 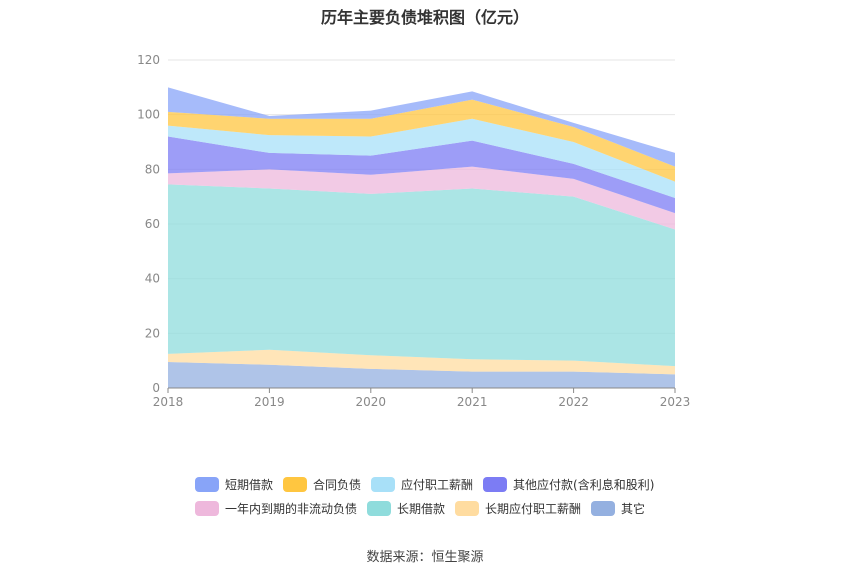 What do you see at coordinates (371, 402) in the screenshot?
I see `x-tick-label: 2020` at bounding box center [371, 402].